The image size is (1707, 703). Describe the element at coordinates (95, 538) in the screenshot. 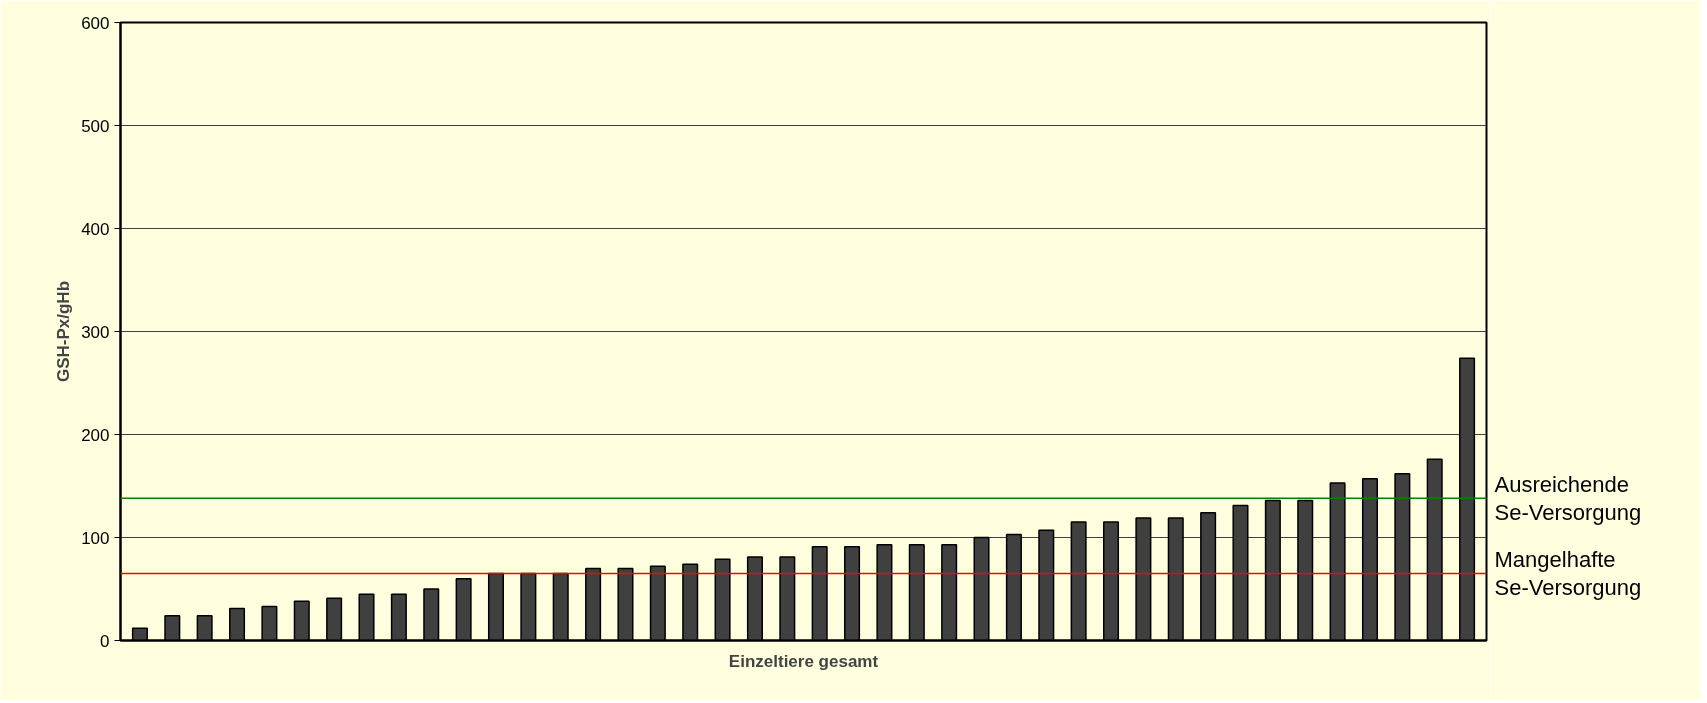

I see `y-tick-label: 100` at that location.